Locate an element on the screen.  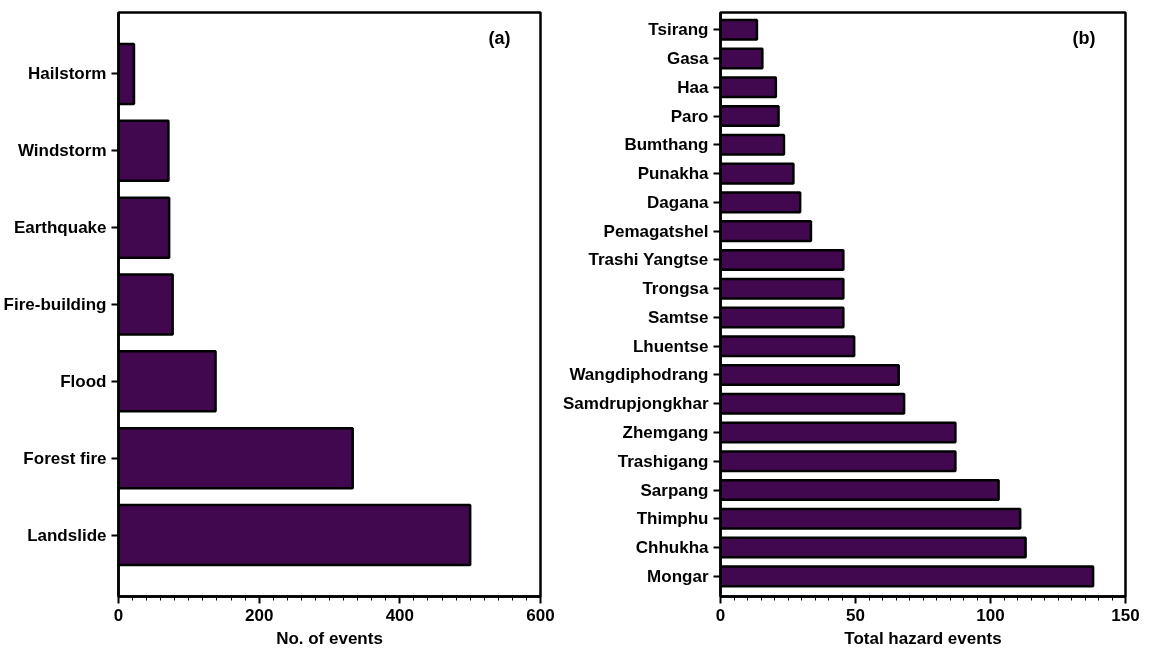
y-tick-label: Mongar is located at coordinates (678, 576).